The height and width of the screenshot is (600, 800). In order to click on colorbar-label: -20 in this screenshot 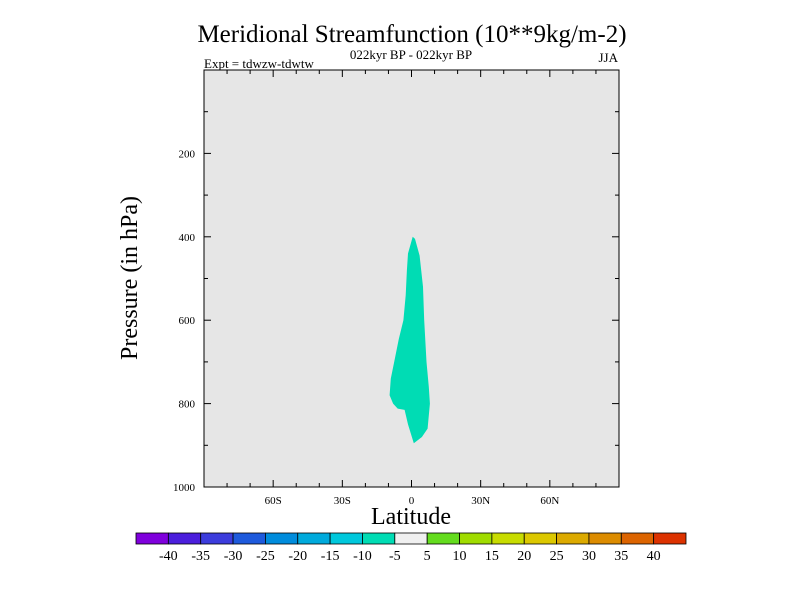, I will do `click(297, 556)`.